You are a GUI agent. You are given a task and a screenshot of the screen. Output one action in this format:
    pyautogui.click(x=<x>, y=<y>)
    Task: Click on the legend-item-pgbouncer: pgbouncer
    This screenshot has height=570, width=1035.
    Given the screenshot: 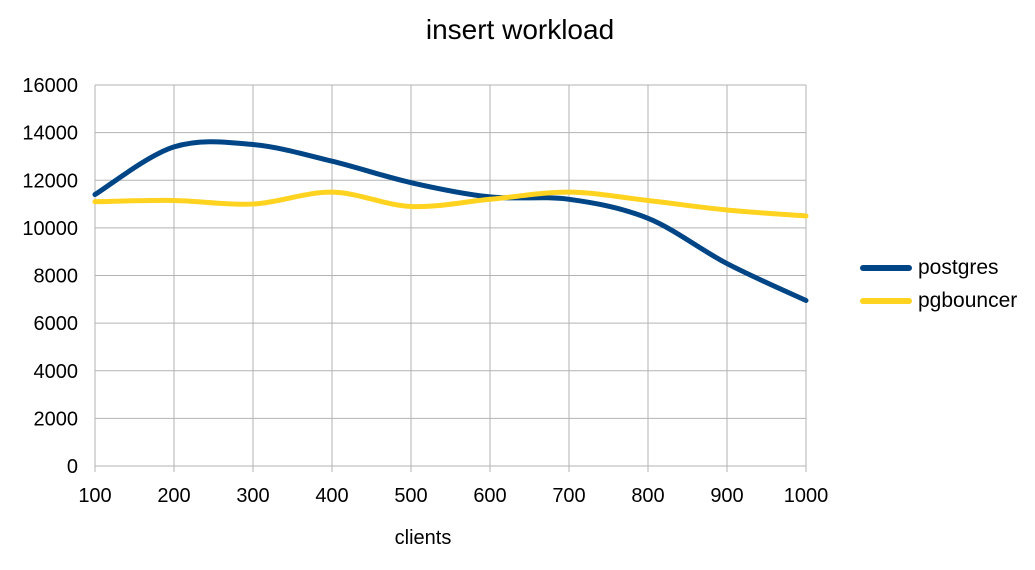 What is the action you would take?
    pyautogui.click(x=938, y=301)
    